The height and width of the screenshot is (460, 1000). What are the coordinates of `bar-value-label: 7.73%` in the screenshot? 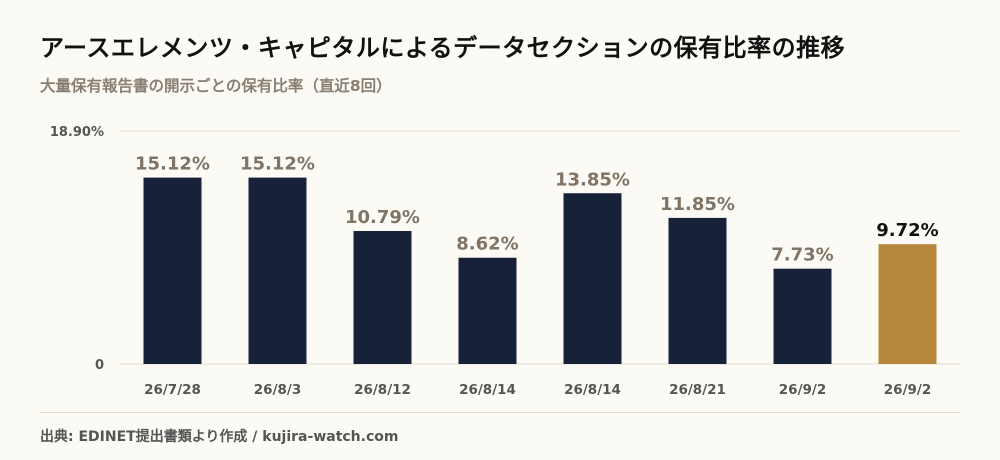 It's located at (802, 255).